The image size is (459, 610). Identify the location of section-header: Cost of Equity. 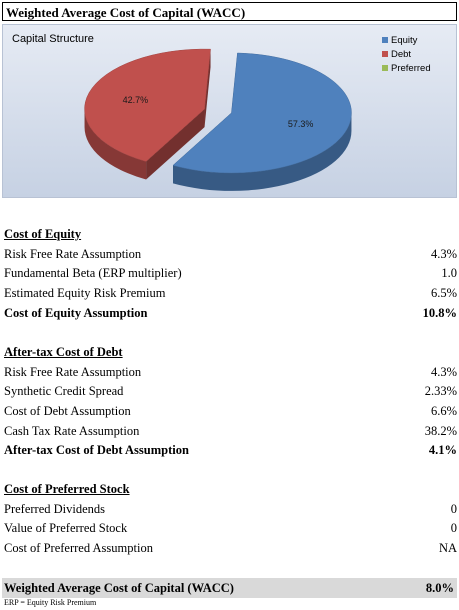
(43, 234).